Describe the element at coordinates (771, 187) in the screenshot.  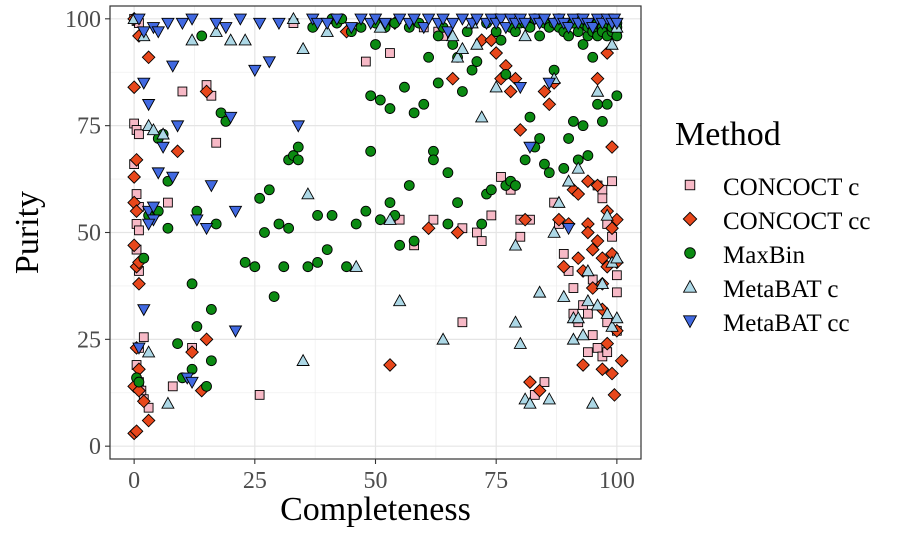
I see `legend-item: CONCOCT c` at that location.